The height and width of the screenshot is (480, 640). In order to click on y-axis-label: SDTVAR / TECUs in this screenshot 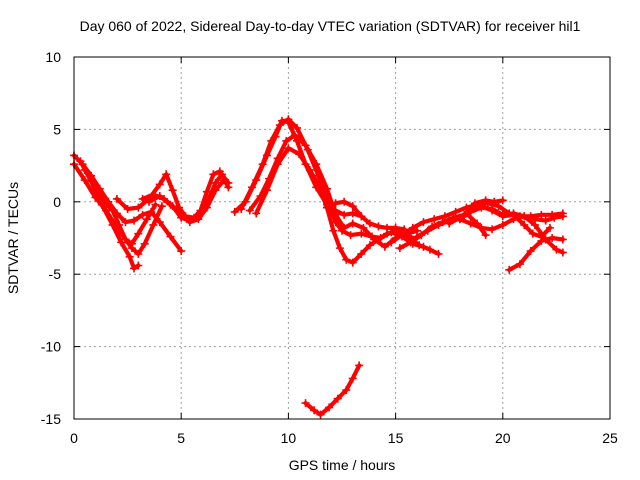, I will do `click(13, 238)`.